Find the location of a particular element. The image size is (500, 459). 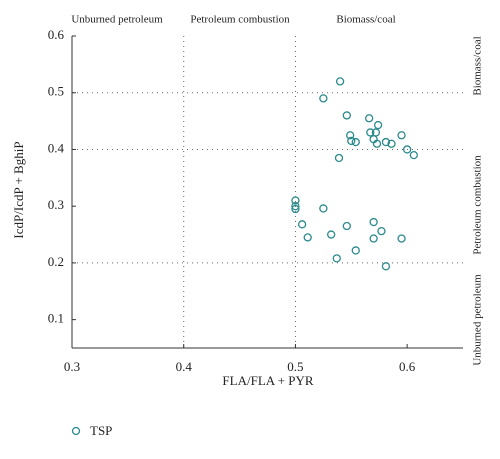

legend-marker is located at coordinates (76, 431).